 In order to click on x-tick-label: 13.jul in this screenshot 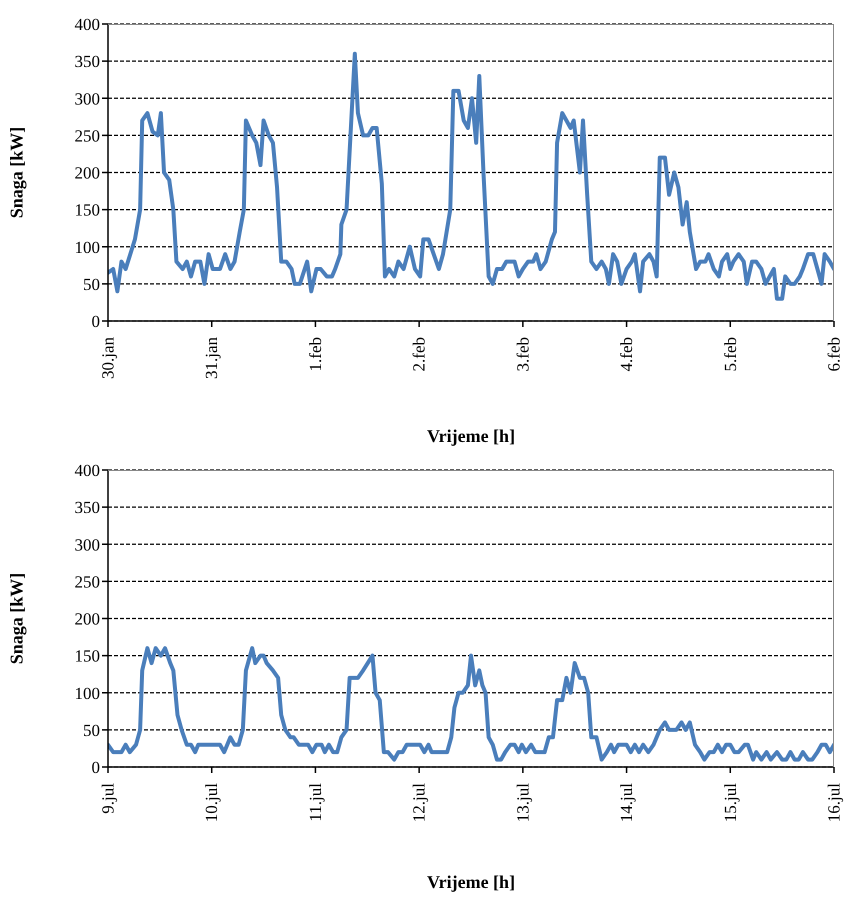, I will do `click(522, 802)`.